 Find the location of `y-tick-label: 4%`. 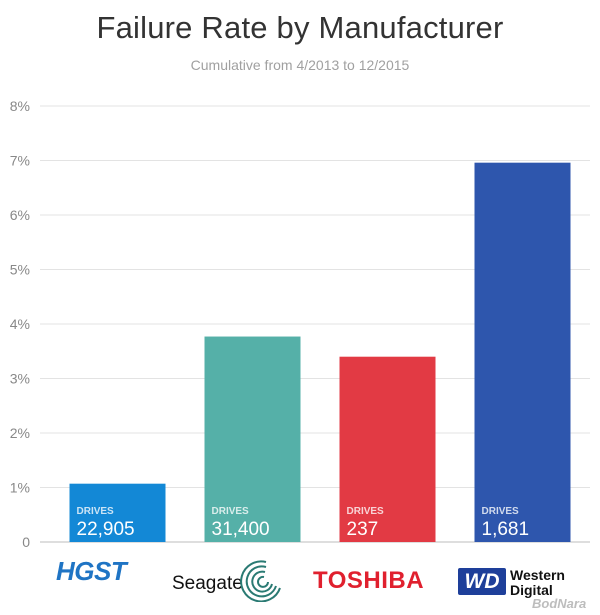

y-tick-label: 4% is located at coordinates (20, 324).